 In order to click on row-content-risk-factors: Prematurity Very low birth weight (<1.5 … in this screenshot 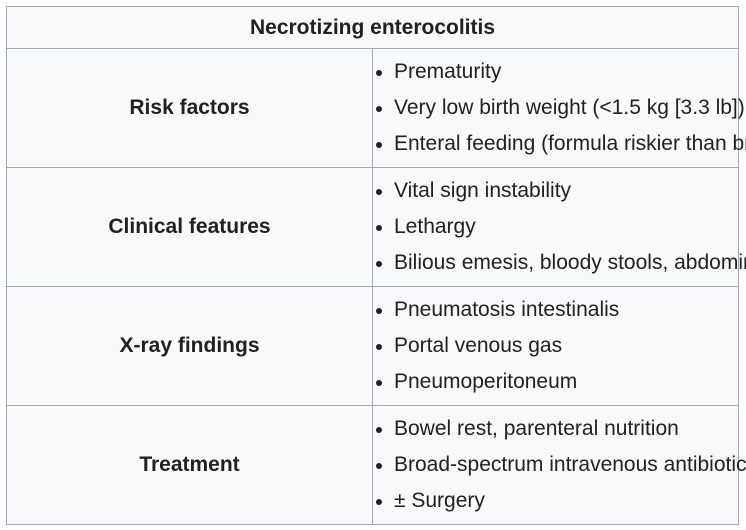, I will do `click(559, 108)`.